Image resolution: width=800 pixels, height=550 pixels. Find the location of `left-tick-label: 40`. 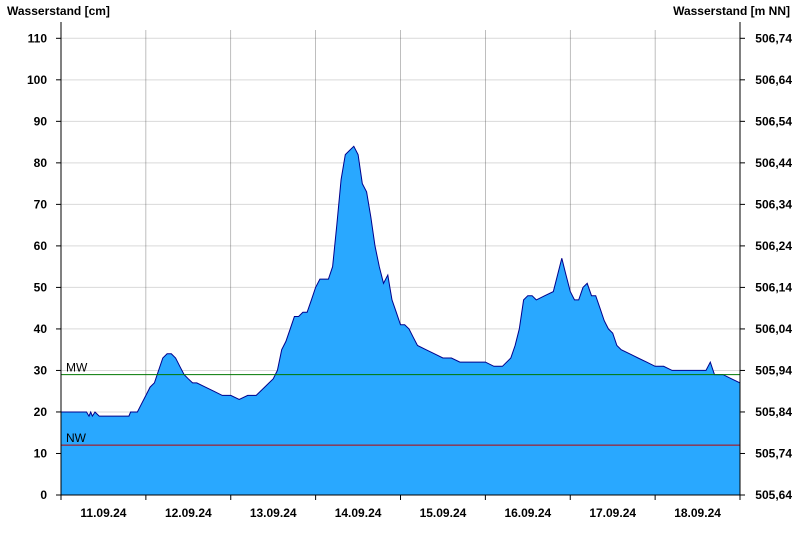

left-tick-label: 40 is located at coordinates (41, 329).